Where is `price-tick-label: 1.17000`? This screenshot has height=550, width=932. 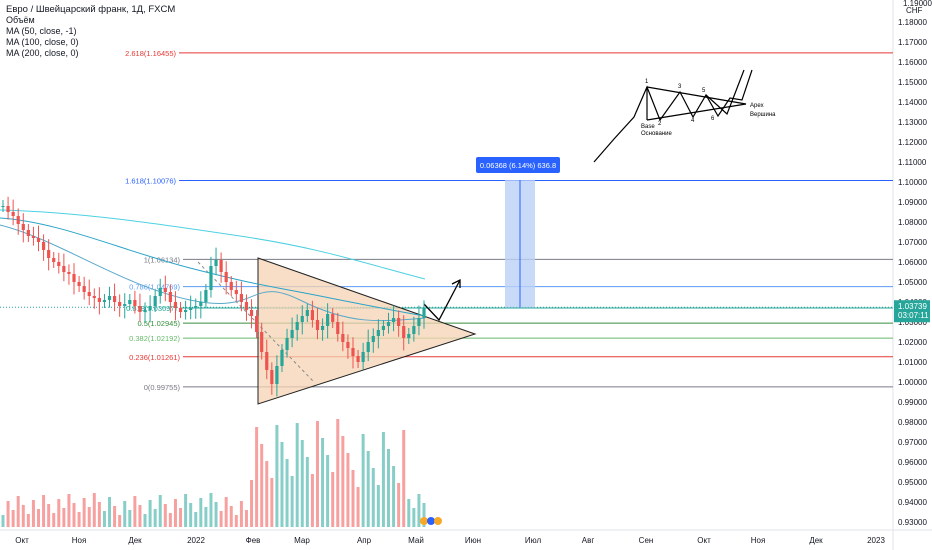
price-tick-label: 1.17000 is located at coordinates (912, 42).